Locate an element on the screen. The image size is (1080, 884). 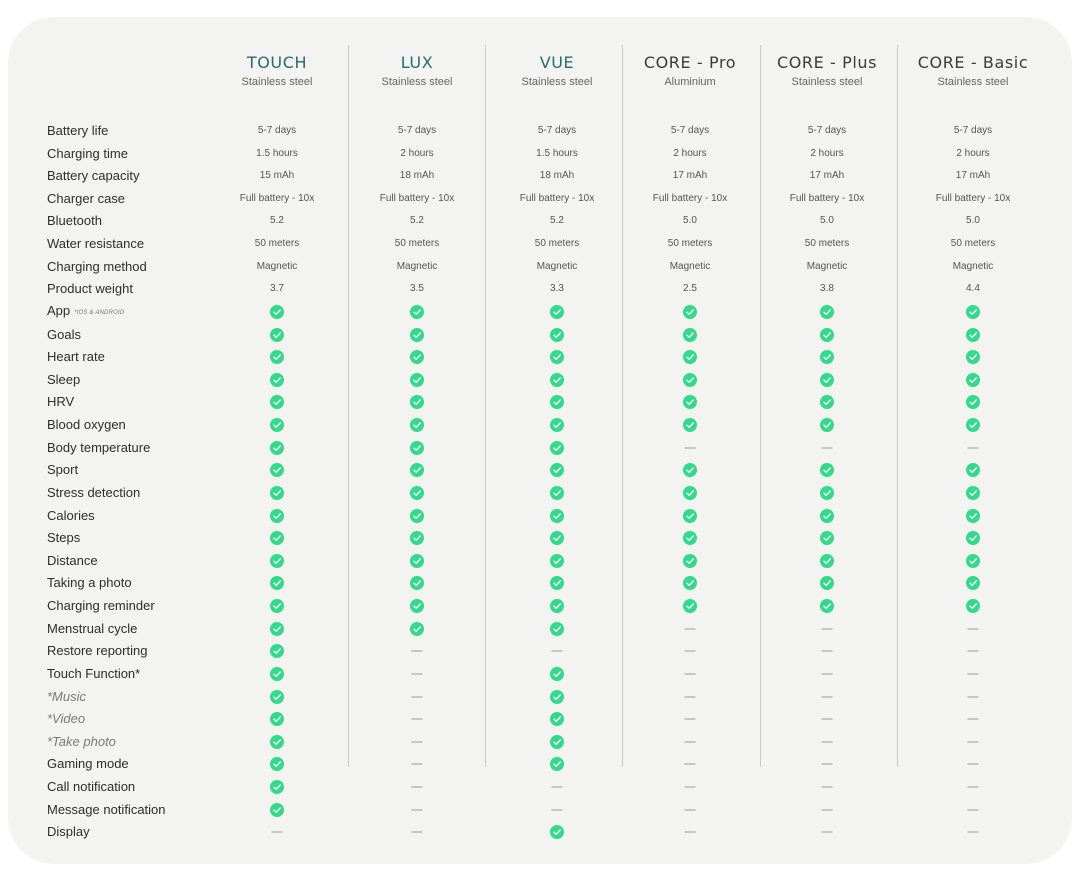
column-header-core-basic: CORE - Basic Stainless steel is located at coordinates (973, 70).